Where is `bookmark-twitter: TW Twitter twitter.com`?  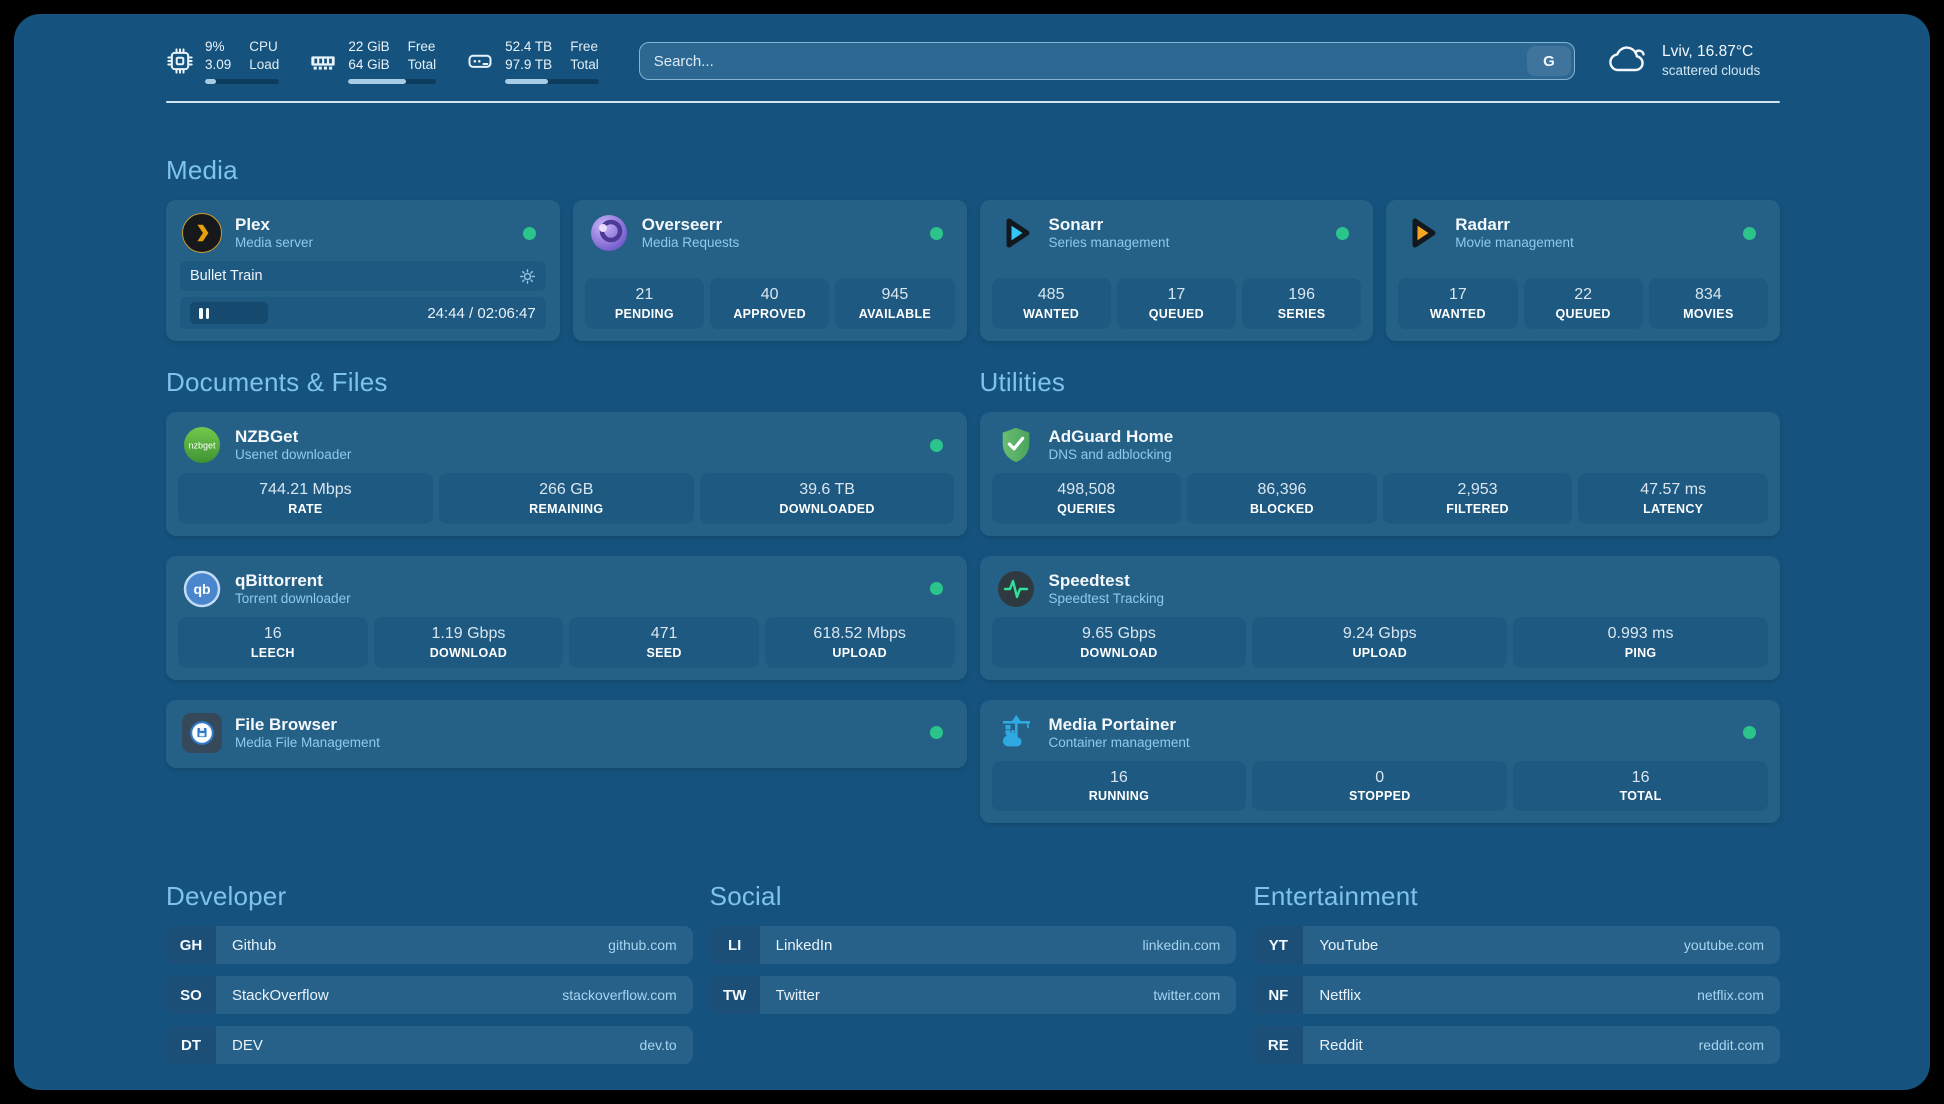 bookmark-twitter: TW Twitter twitter.com is located at coordinates (973, 995).